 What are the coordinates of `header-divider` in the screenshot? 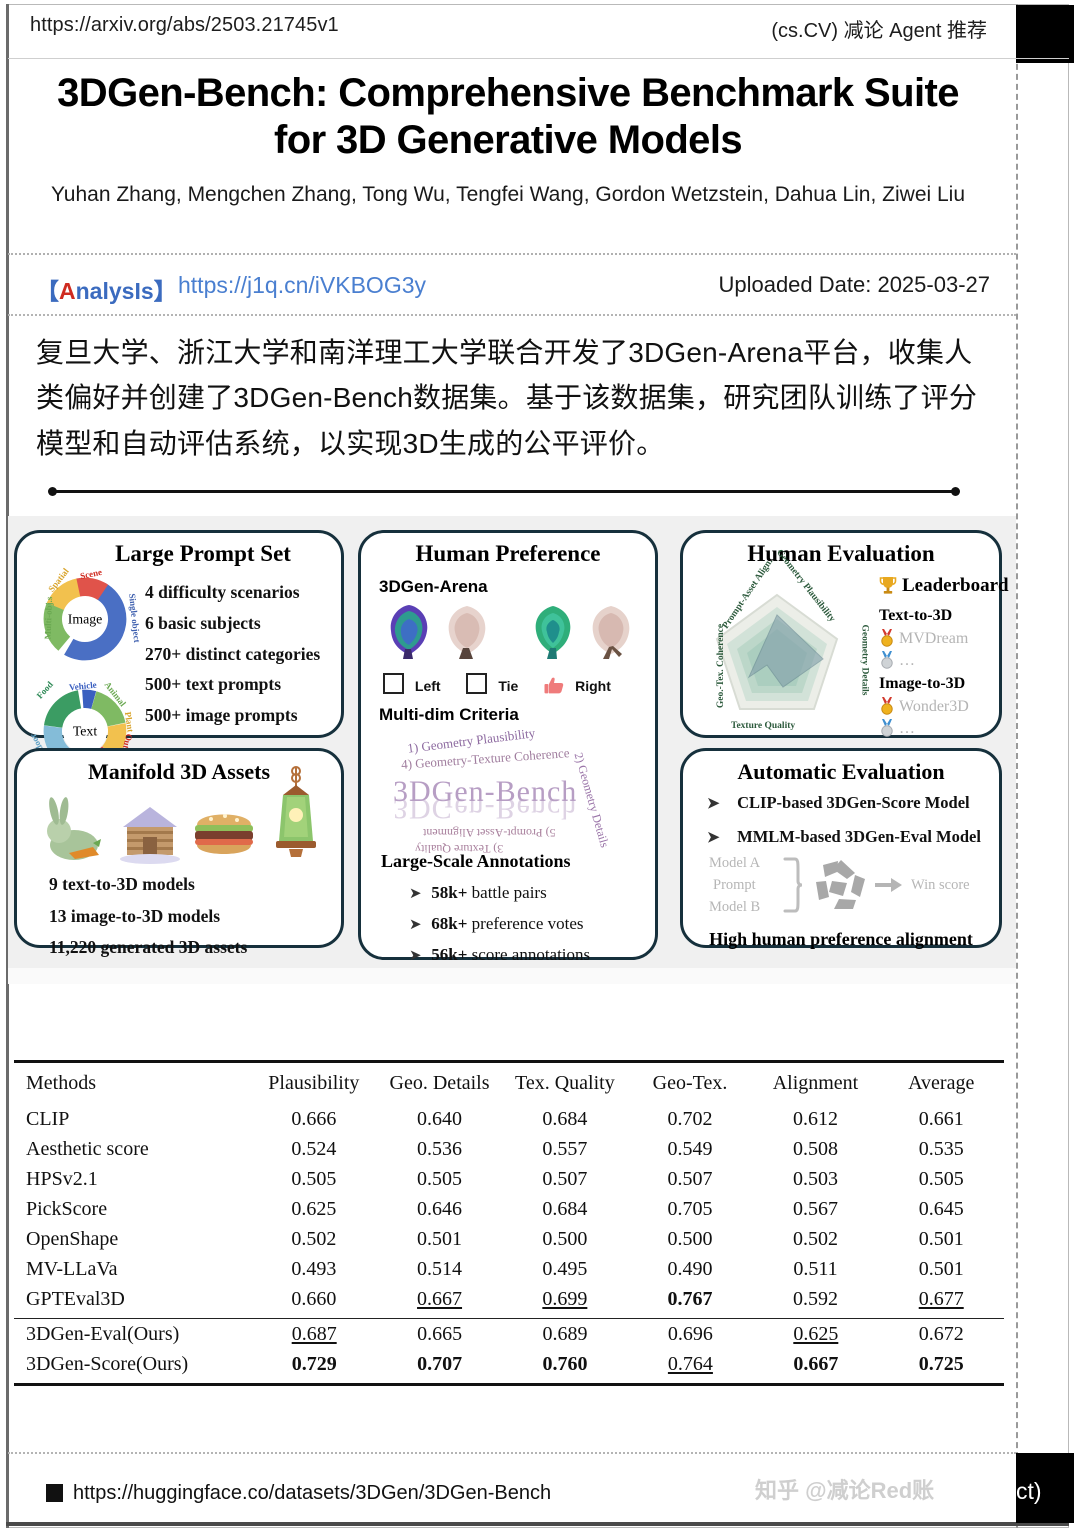 It's located at (538, 58).